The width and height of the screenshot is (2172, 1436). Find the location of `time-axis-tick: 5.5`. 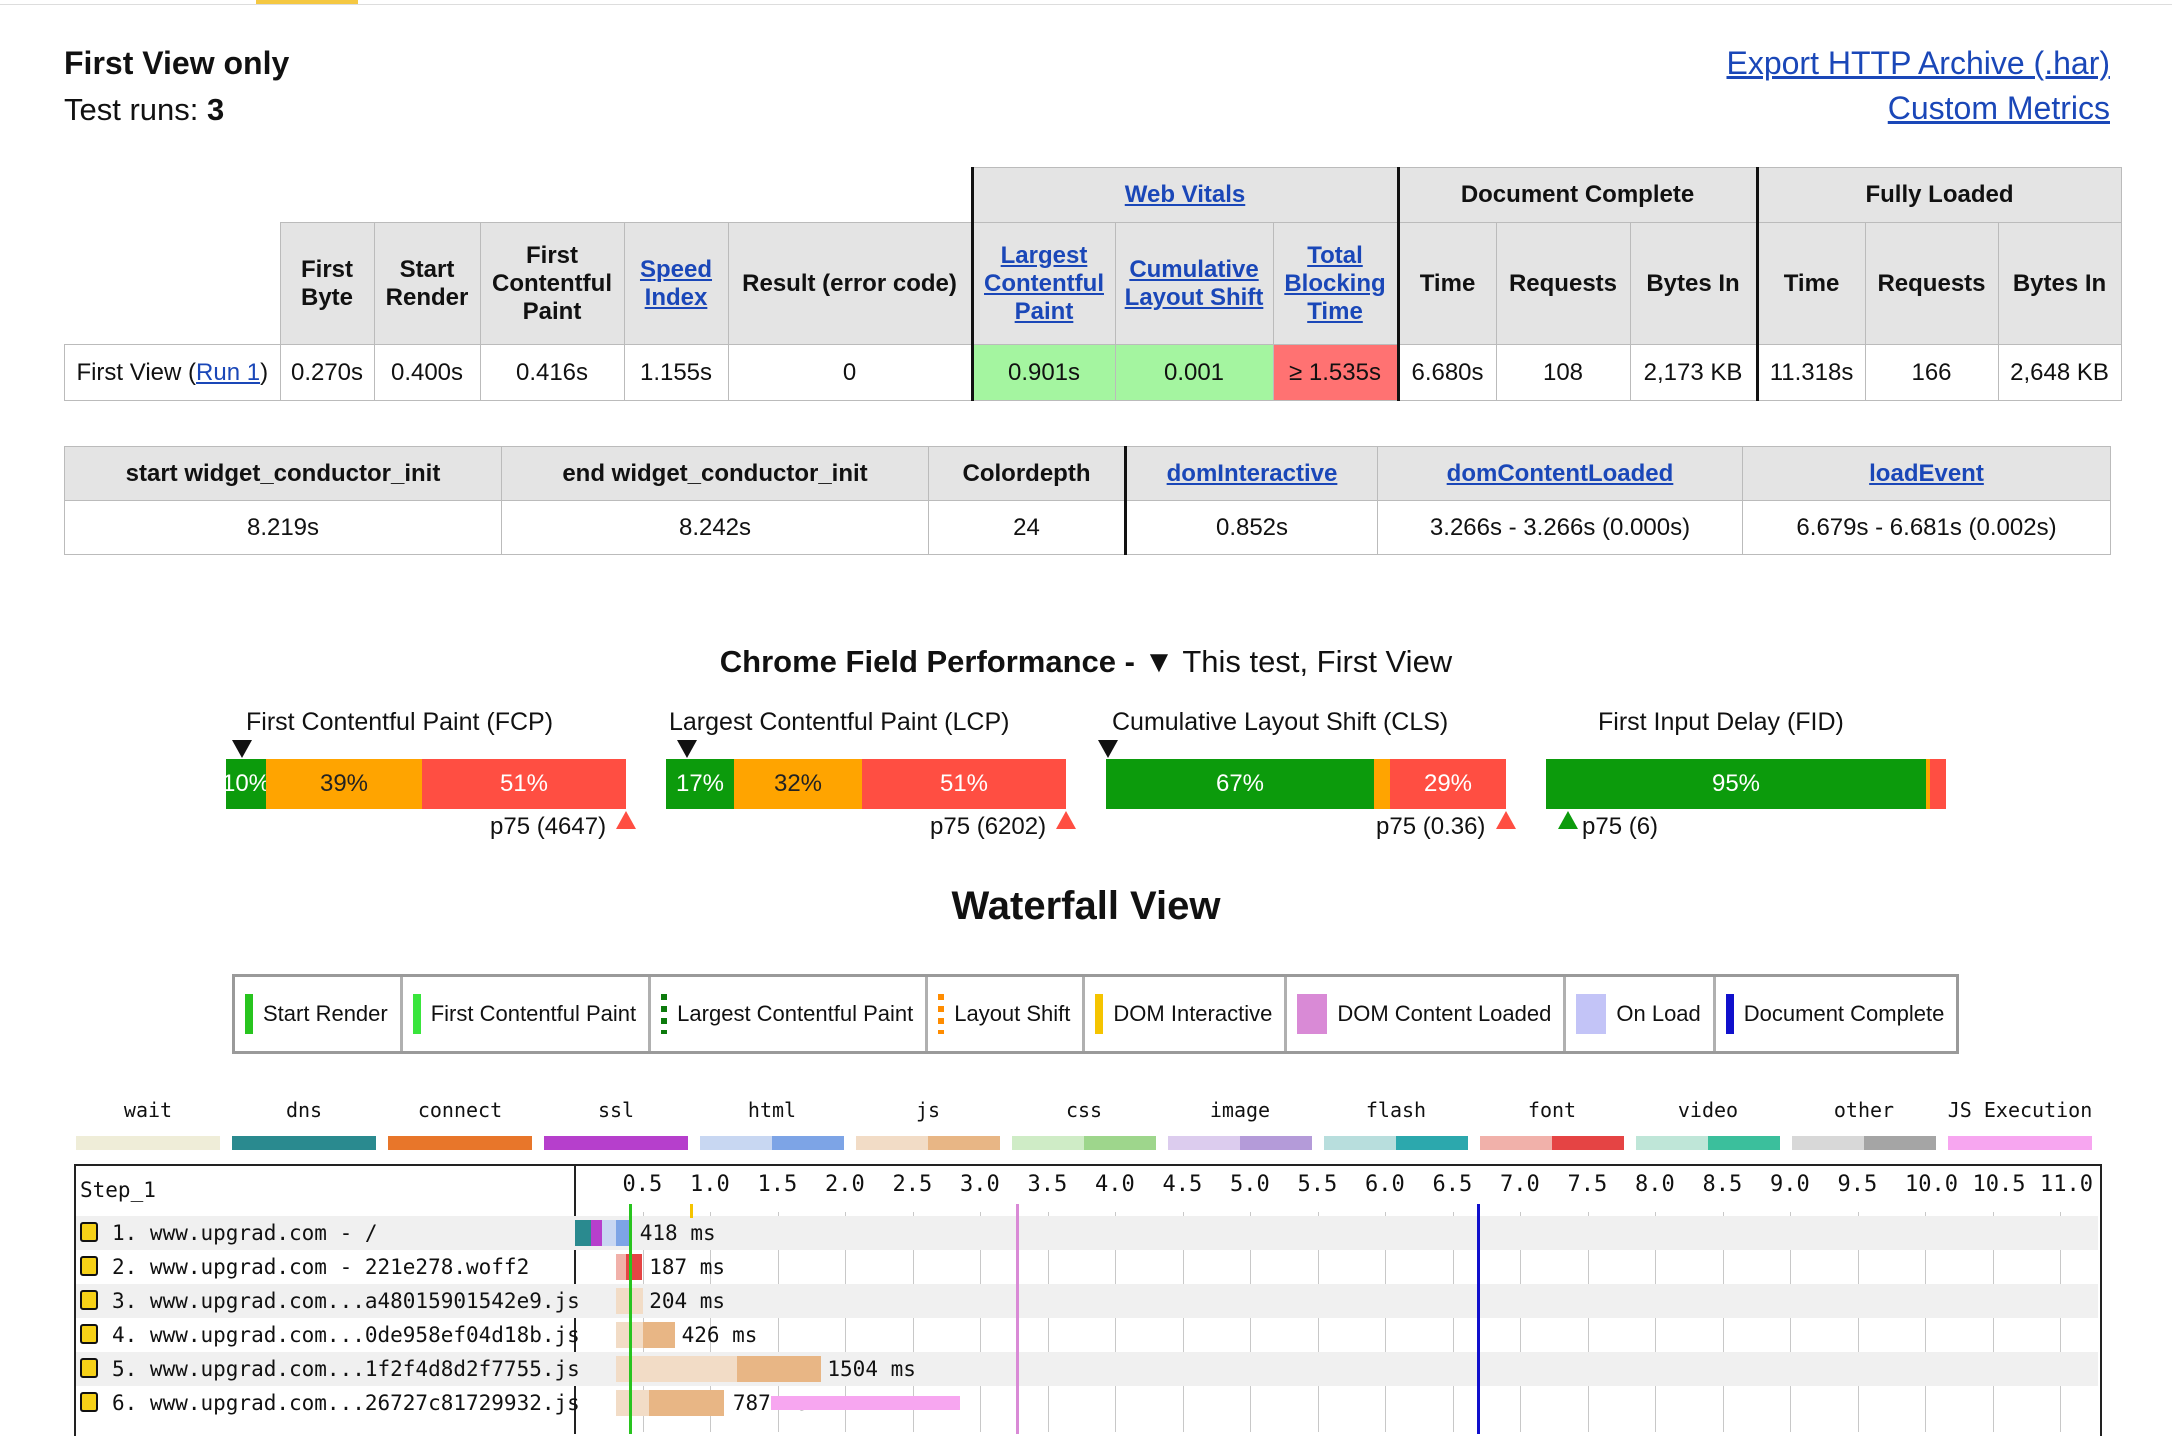

time-axis-tick: 5.5 is located at coordinates (1317, 1184).